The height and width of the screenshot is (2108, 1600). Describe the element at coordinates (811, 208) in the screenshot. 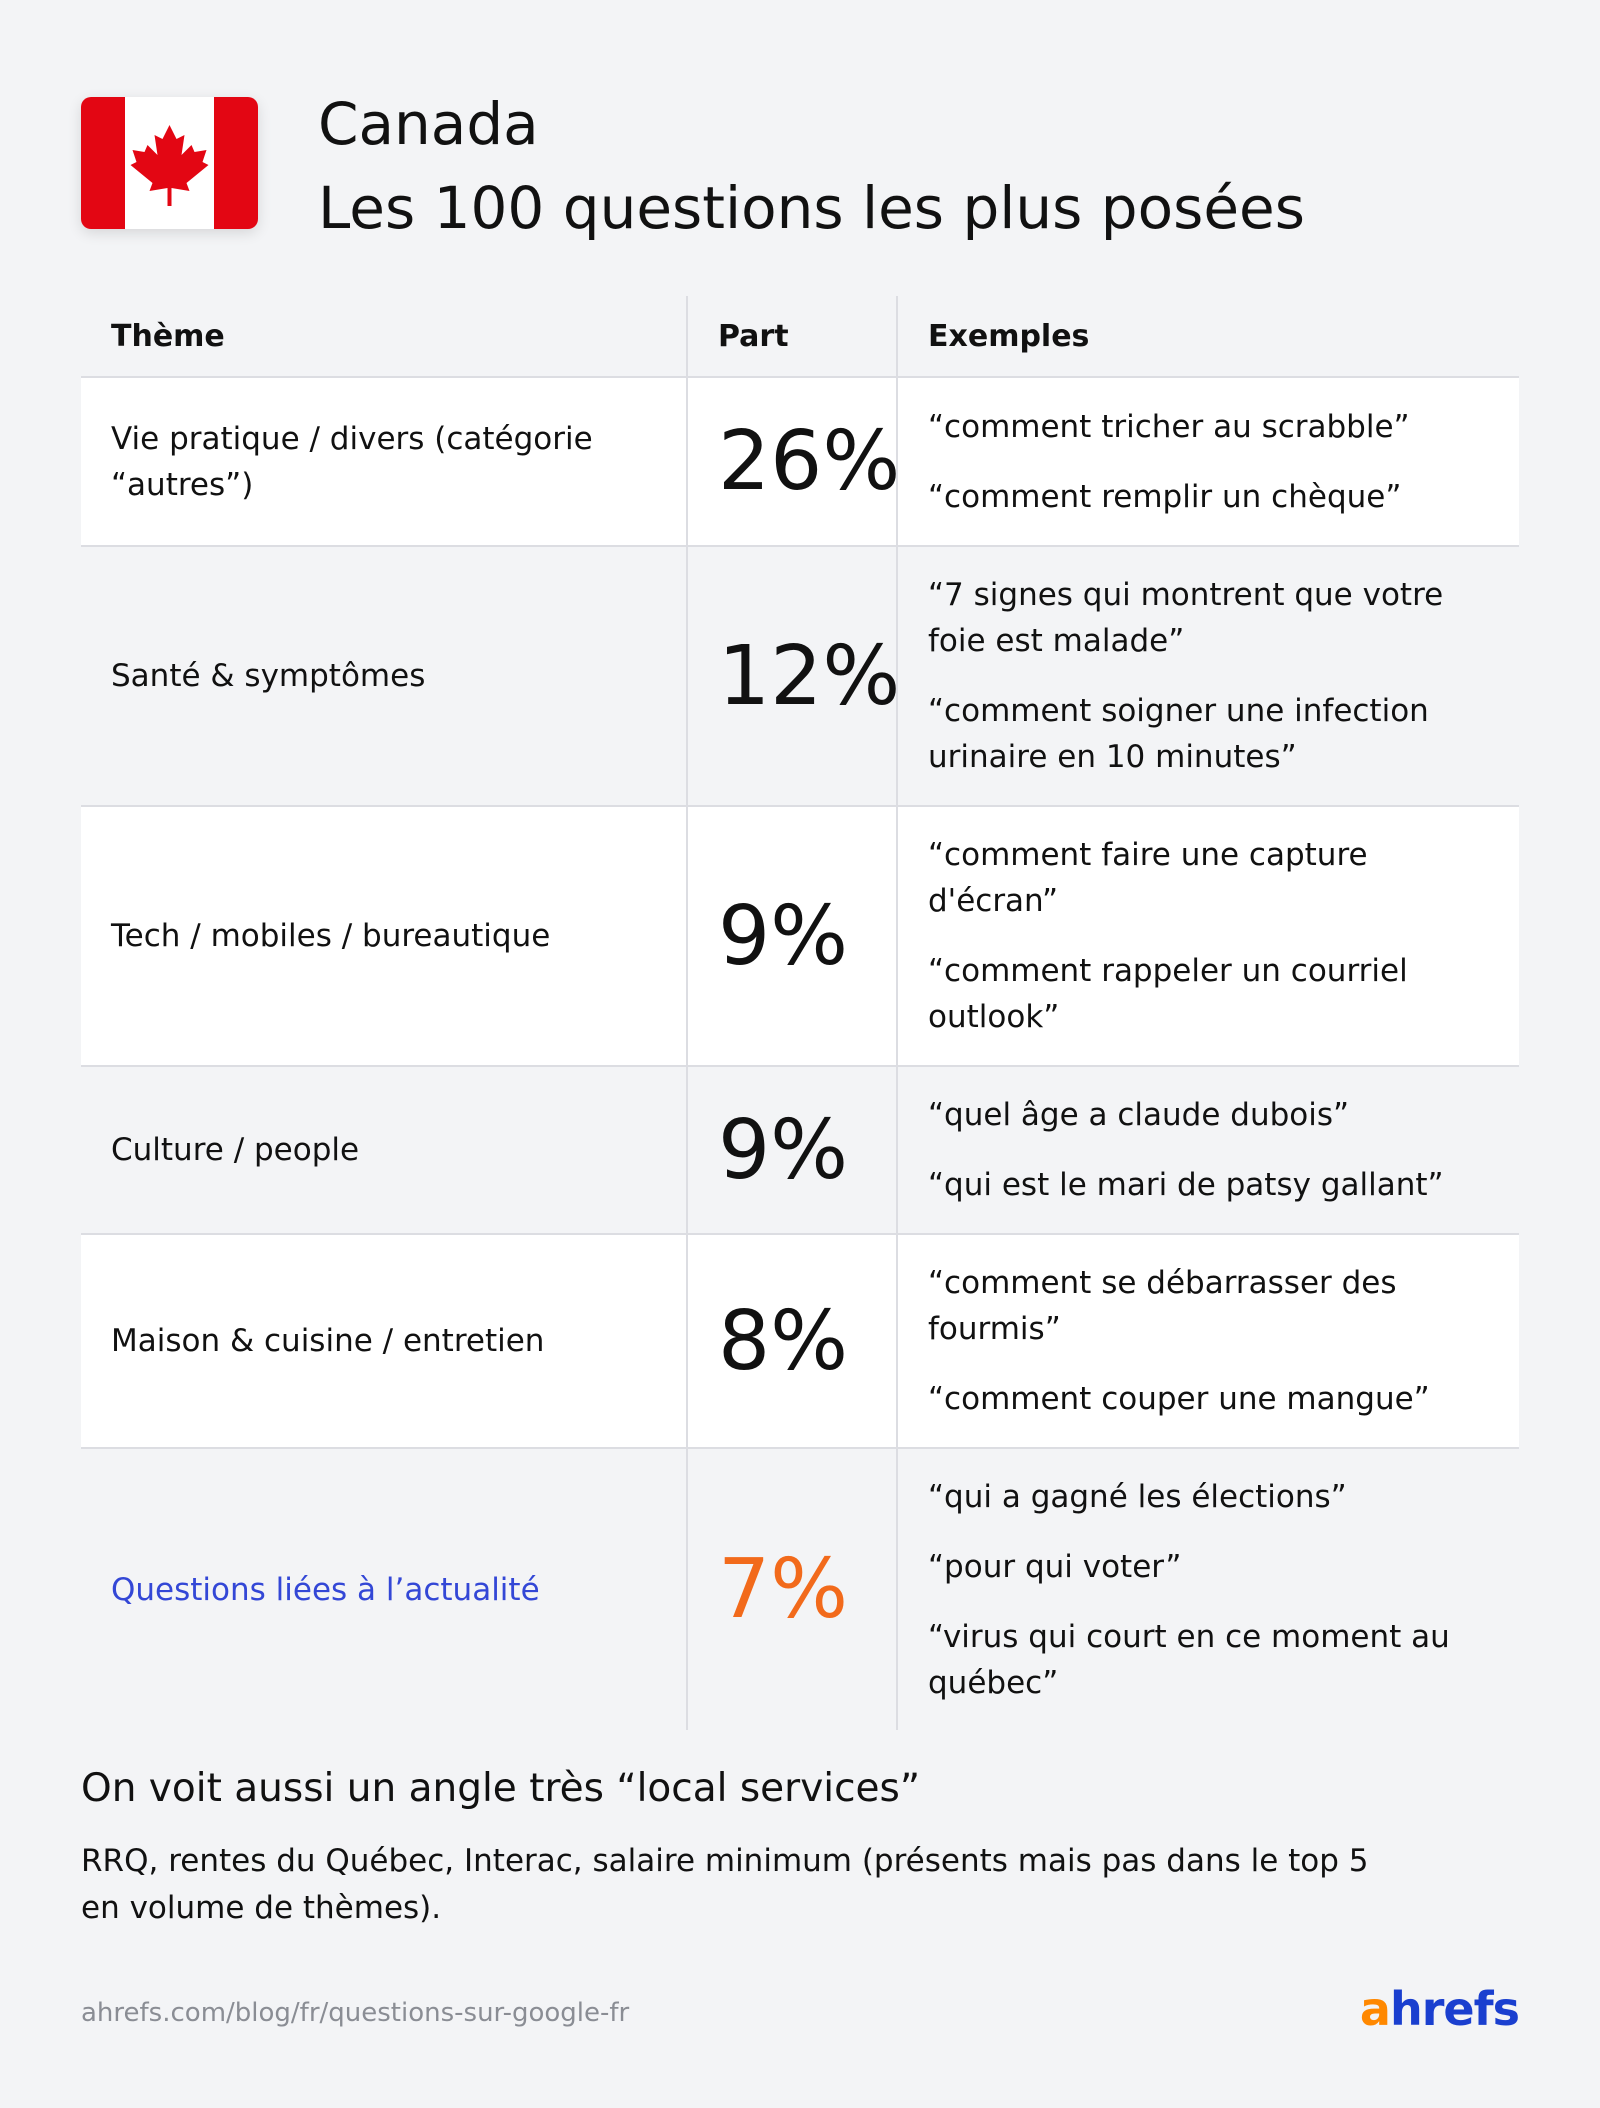

I see `heading: Les 100 questions les plus posées` at that location.